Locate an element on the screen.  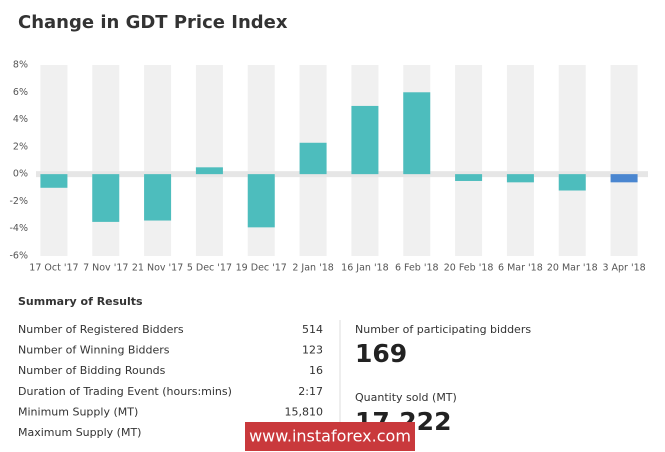
row-label: Number of Bidding Rounds is located at coordinates (92, 370).